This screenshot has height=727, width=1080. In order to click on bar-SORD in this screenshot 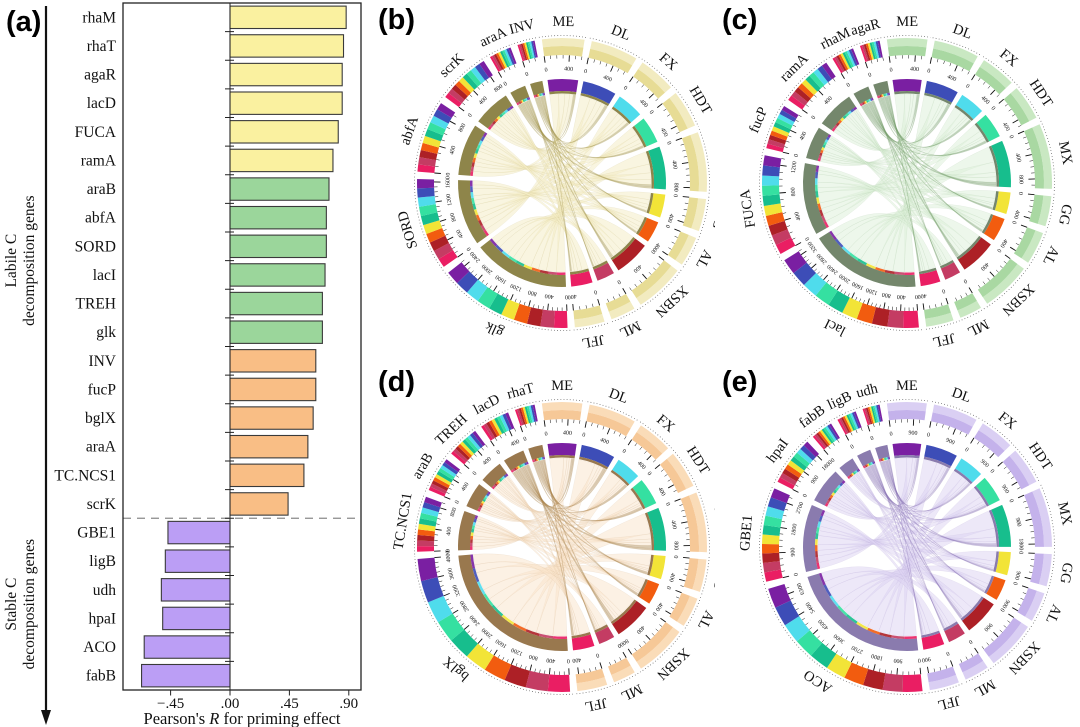, I will do `click(278, 246)`.